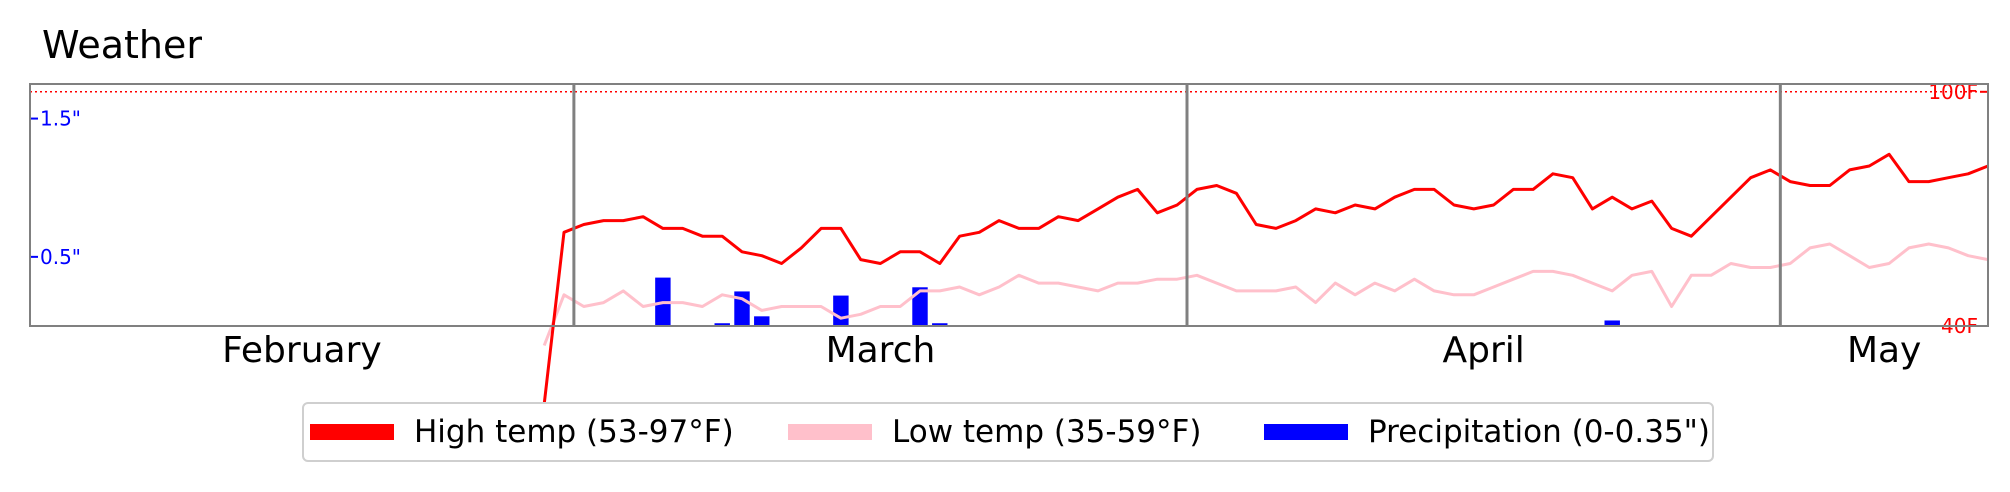  Describe the element at coordinates (1539, 432) in the screenshot. I see `legend-label-precipitation: Precipitation (0-0.35")` at that location.